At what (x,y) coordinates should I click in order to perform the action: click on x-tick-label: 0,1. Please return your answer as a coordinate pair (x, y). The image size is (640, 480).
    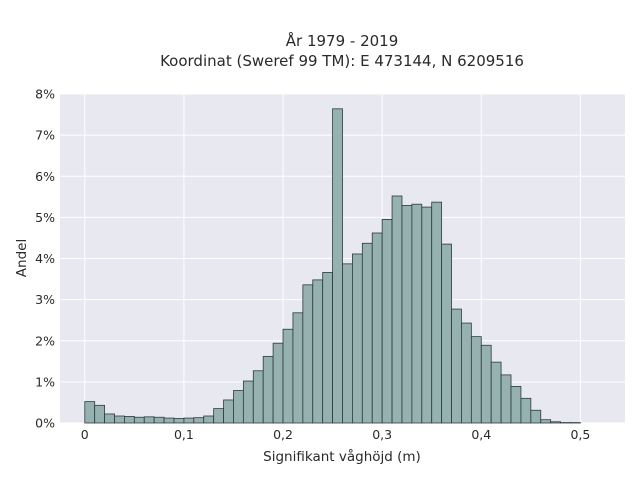
    Looking at the image, I should click on (184, 434).